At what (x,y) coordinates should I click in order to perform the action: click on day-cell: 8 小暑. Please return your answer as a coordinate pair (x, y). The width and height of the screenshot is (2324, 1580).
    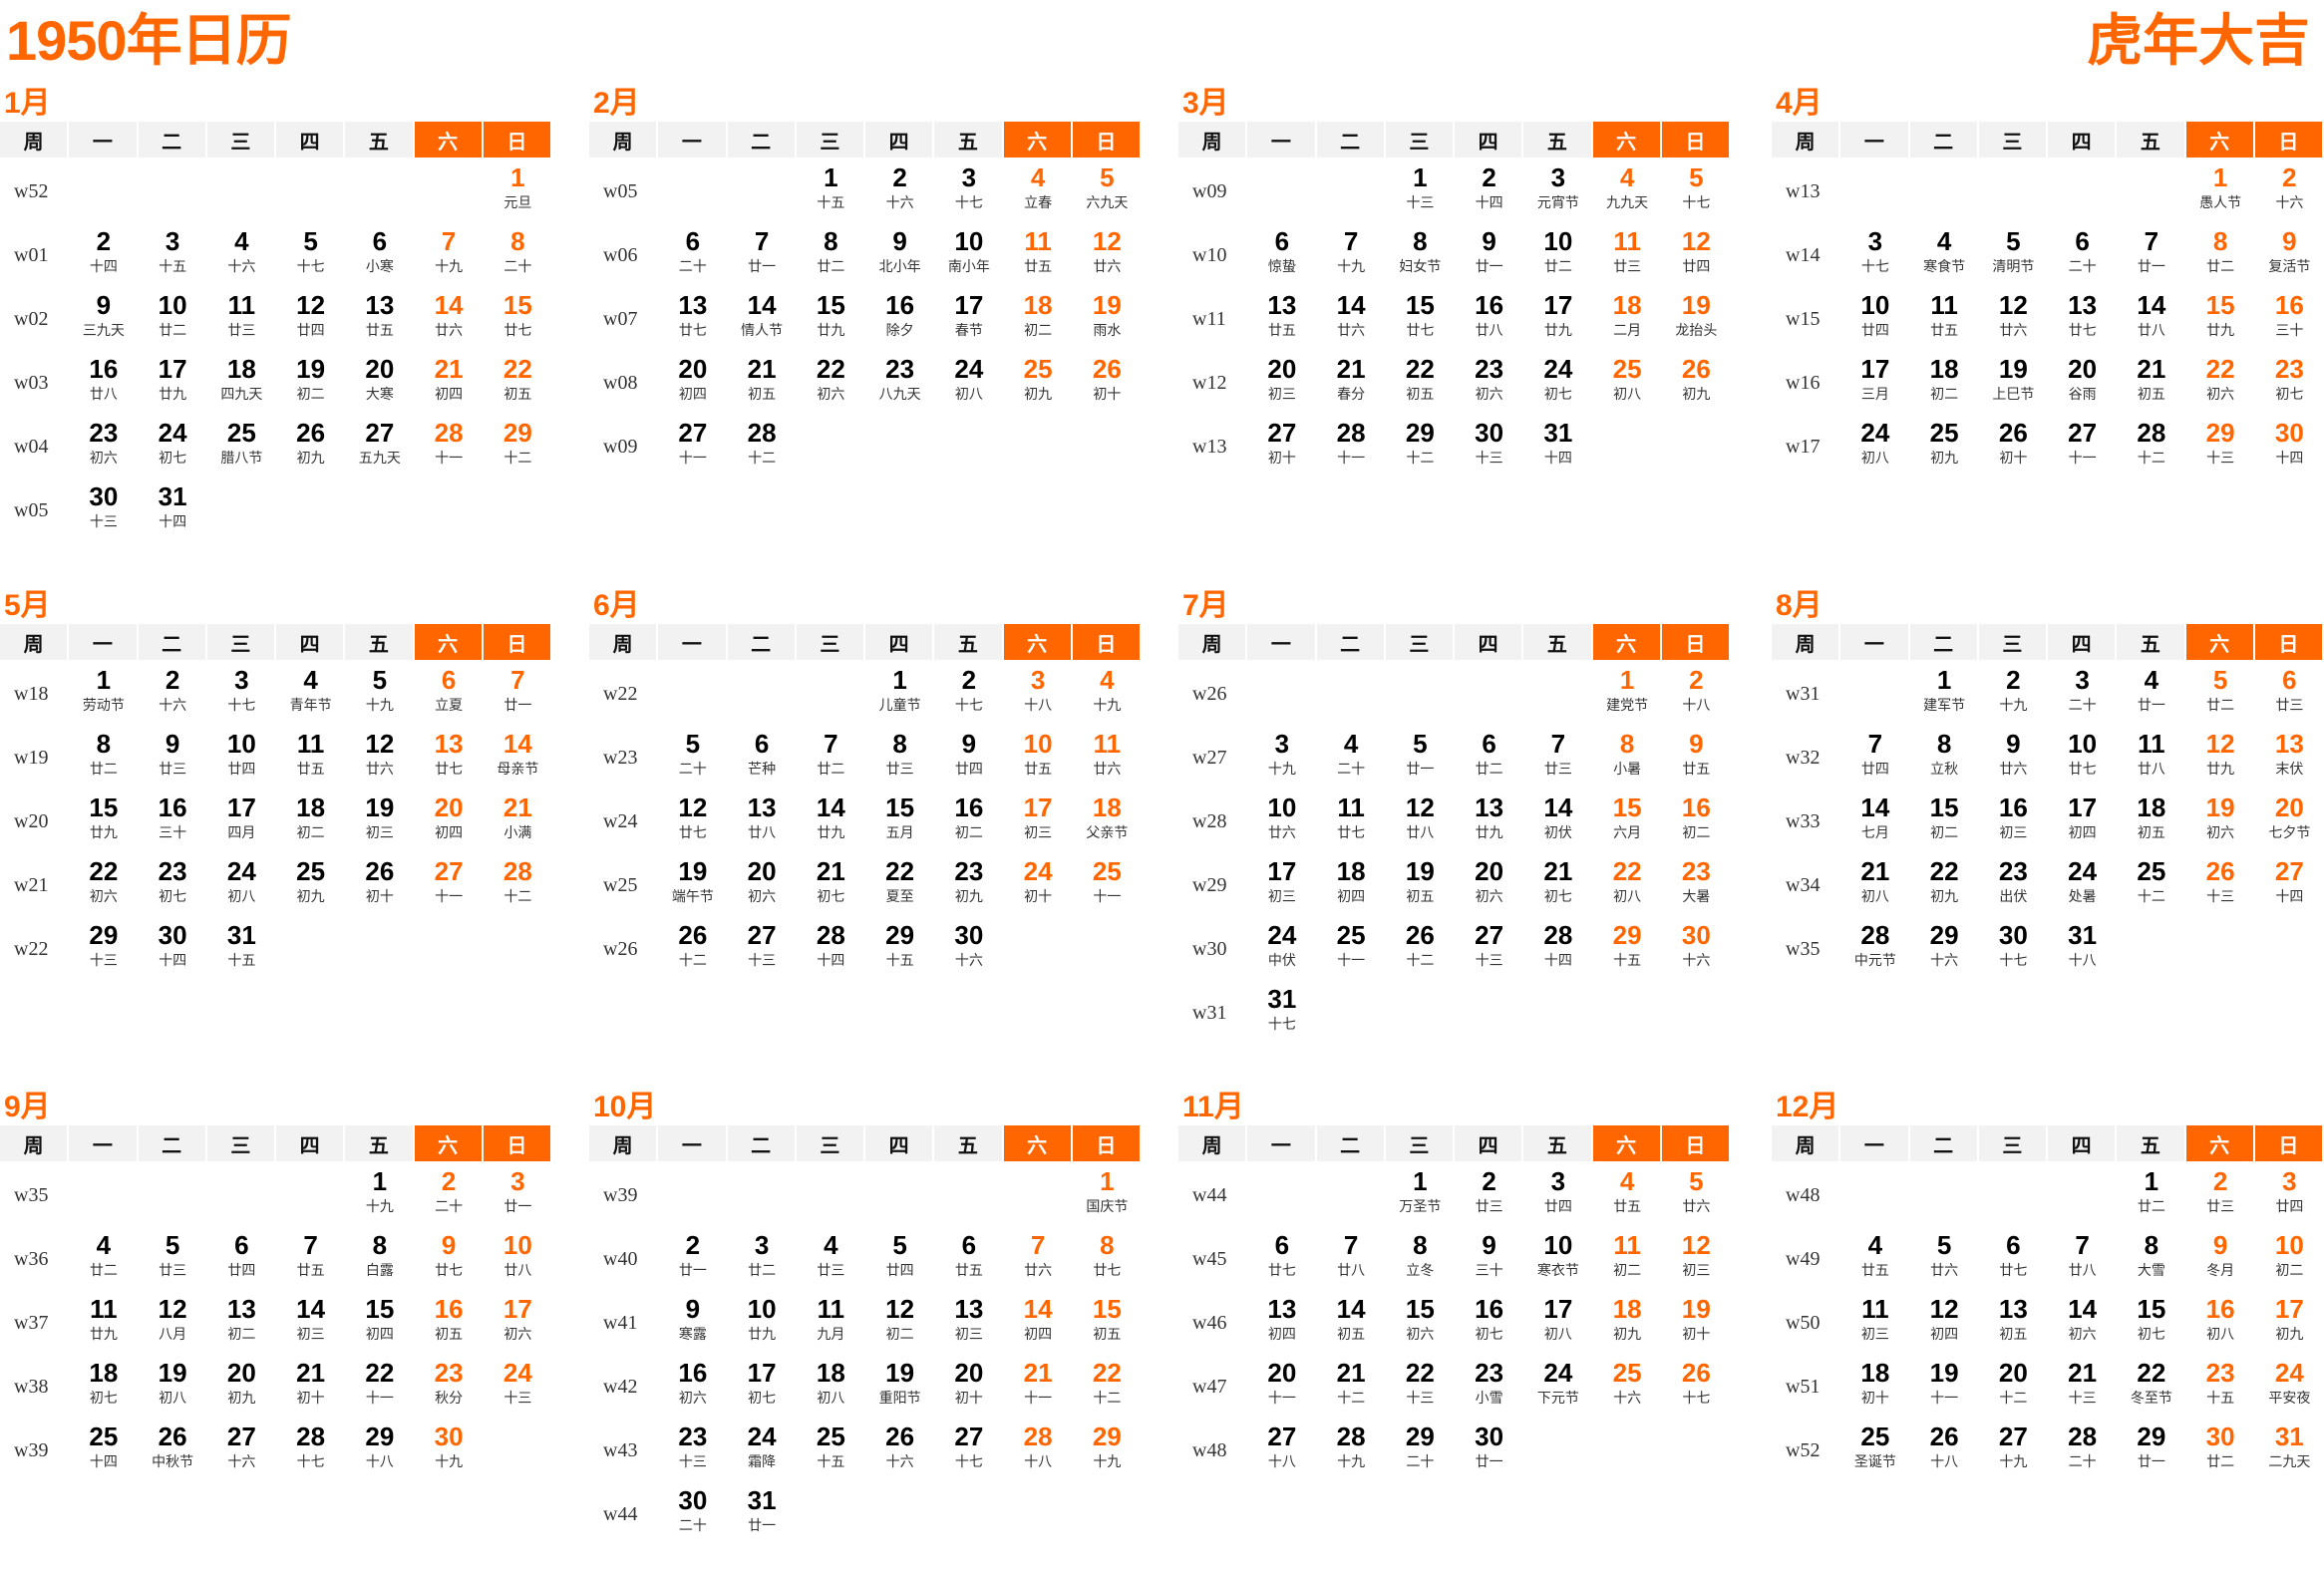
    Looking at the image, I should click on (1627, 758).